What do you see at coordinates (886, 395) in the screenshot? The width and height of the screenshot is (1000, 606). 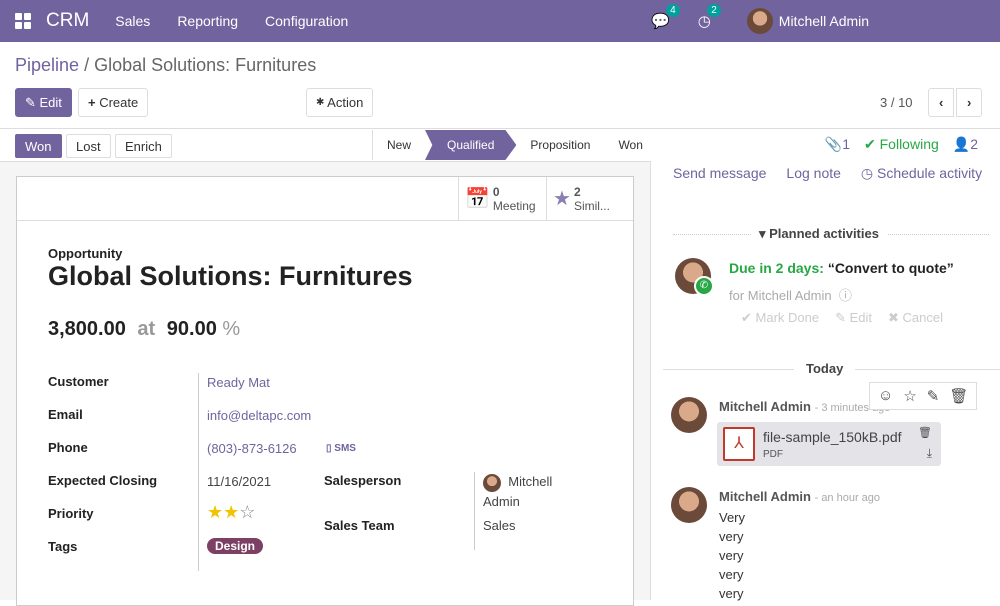 I see `emoji-icon: ☺` at bounding box center [886, 395].